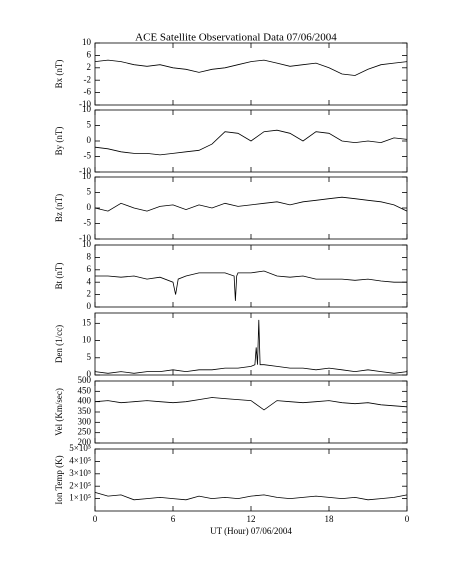  What do you see at coordinates (59, 141) in the screenshot?
I see `y-axis-label: By (nT)` at bounding box center [59, 141].